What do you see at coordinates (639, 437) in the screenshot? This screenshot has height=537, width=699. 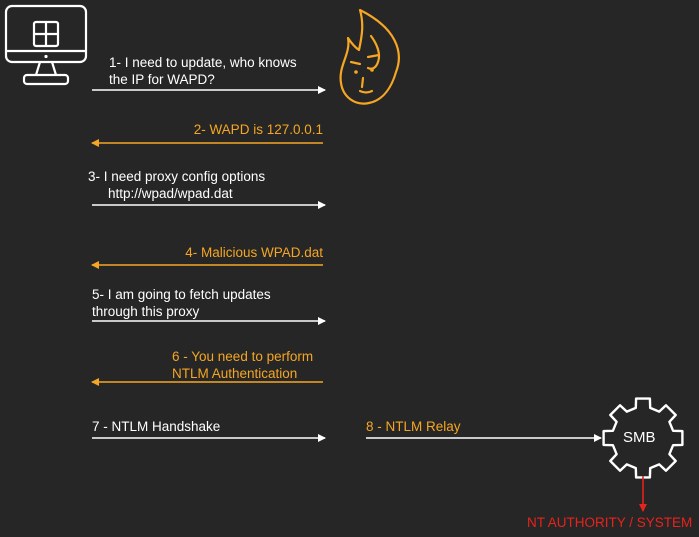 I see `smb-label: SMB` at bounding box center [639, 437].